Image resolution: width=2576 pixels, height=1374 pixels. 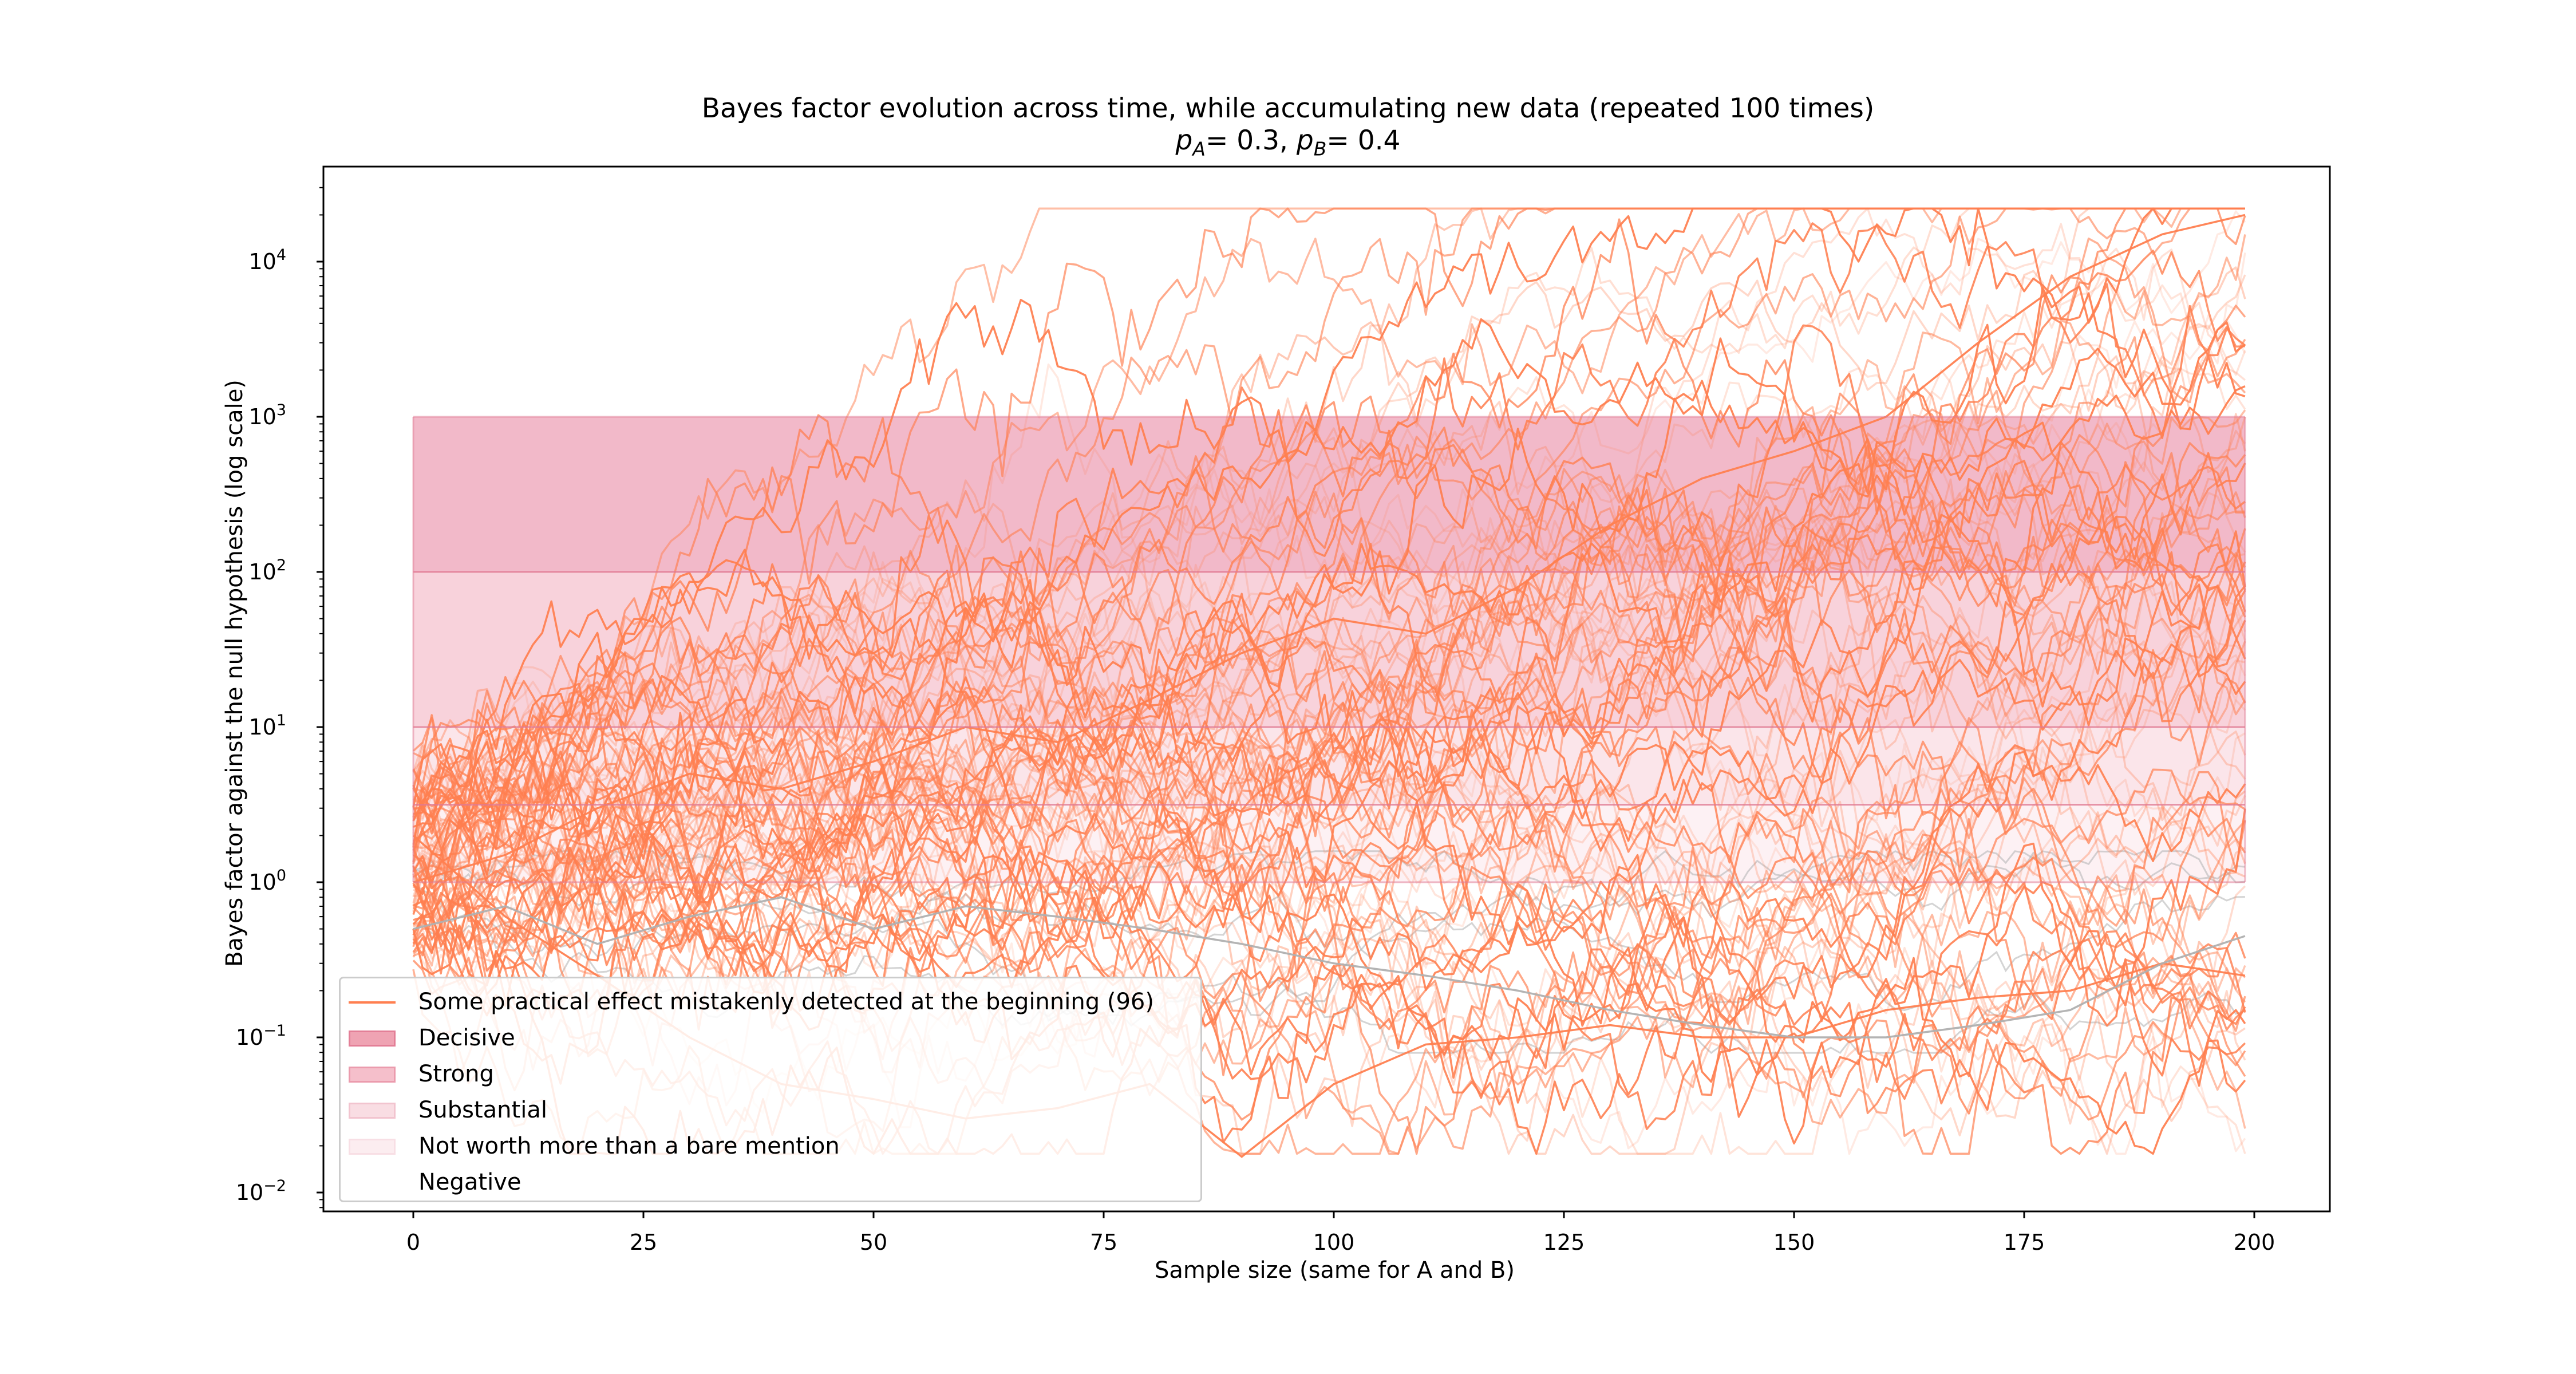 I want to click on x-tick-label: 150, so click(x=1794, y=1243).